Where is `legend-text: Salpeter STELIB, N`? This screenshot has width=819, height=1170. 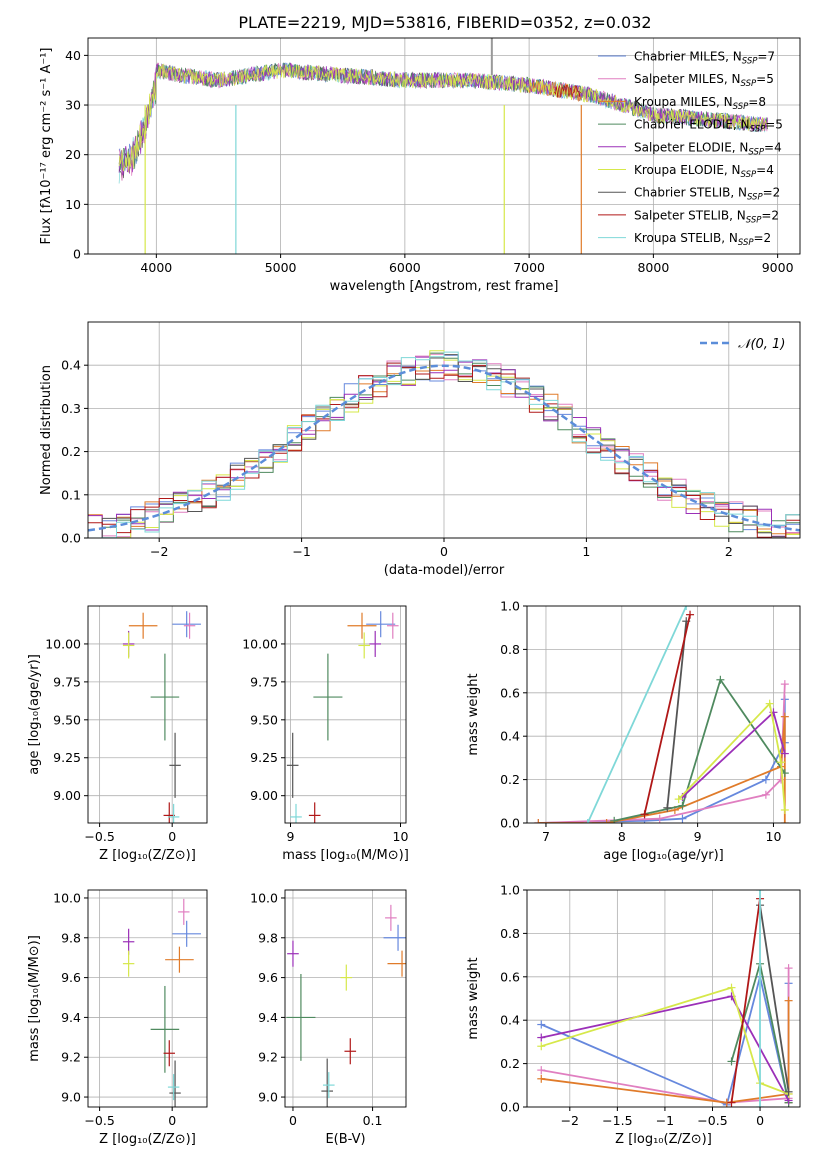
legend-text: Salpeter STELIB, N is located at coordinates (690, 215).